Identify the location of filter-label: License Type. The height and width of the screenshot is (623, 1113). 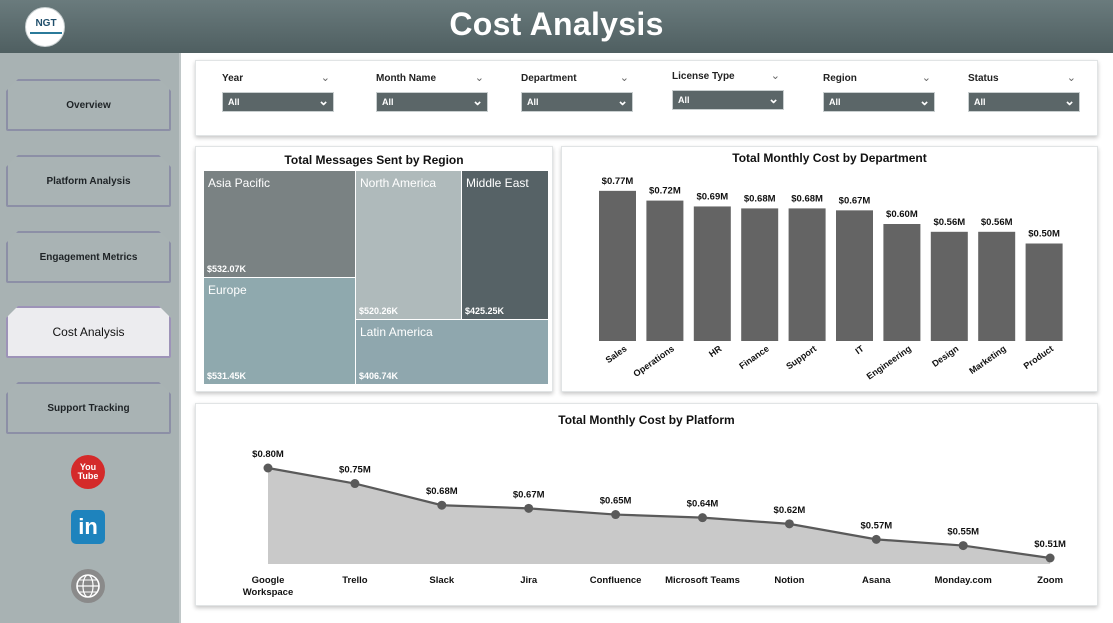
(703, 76).